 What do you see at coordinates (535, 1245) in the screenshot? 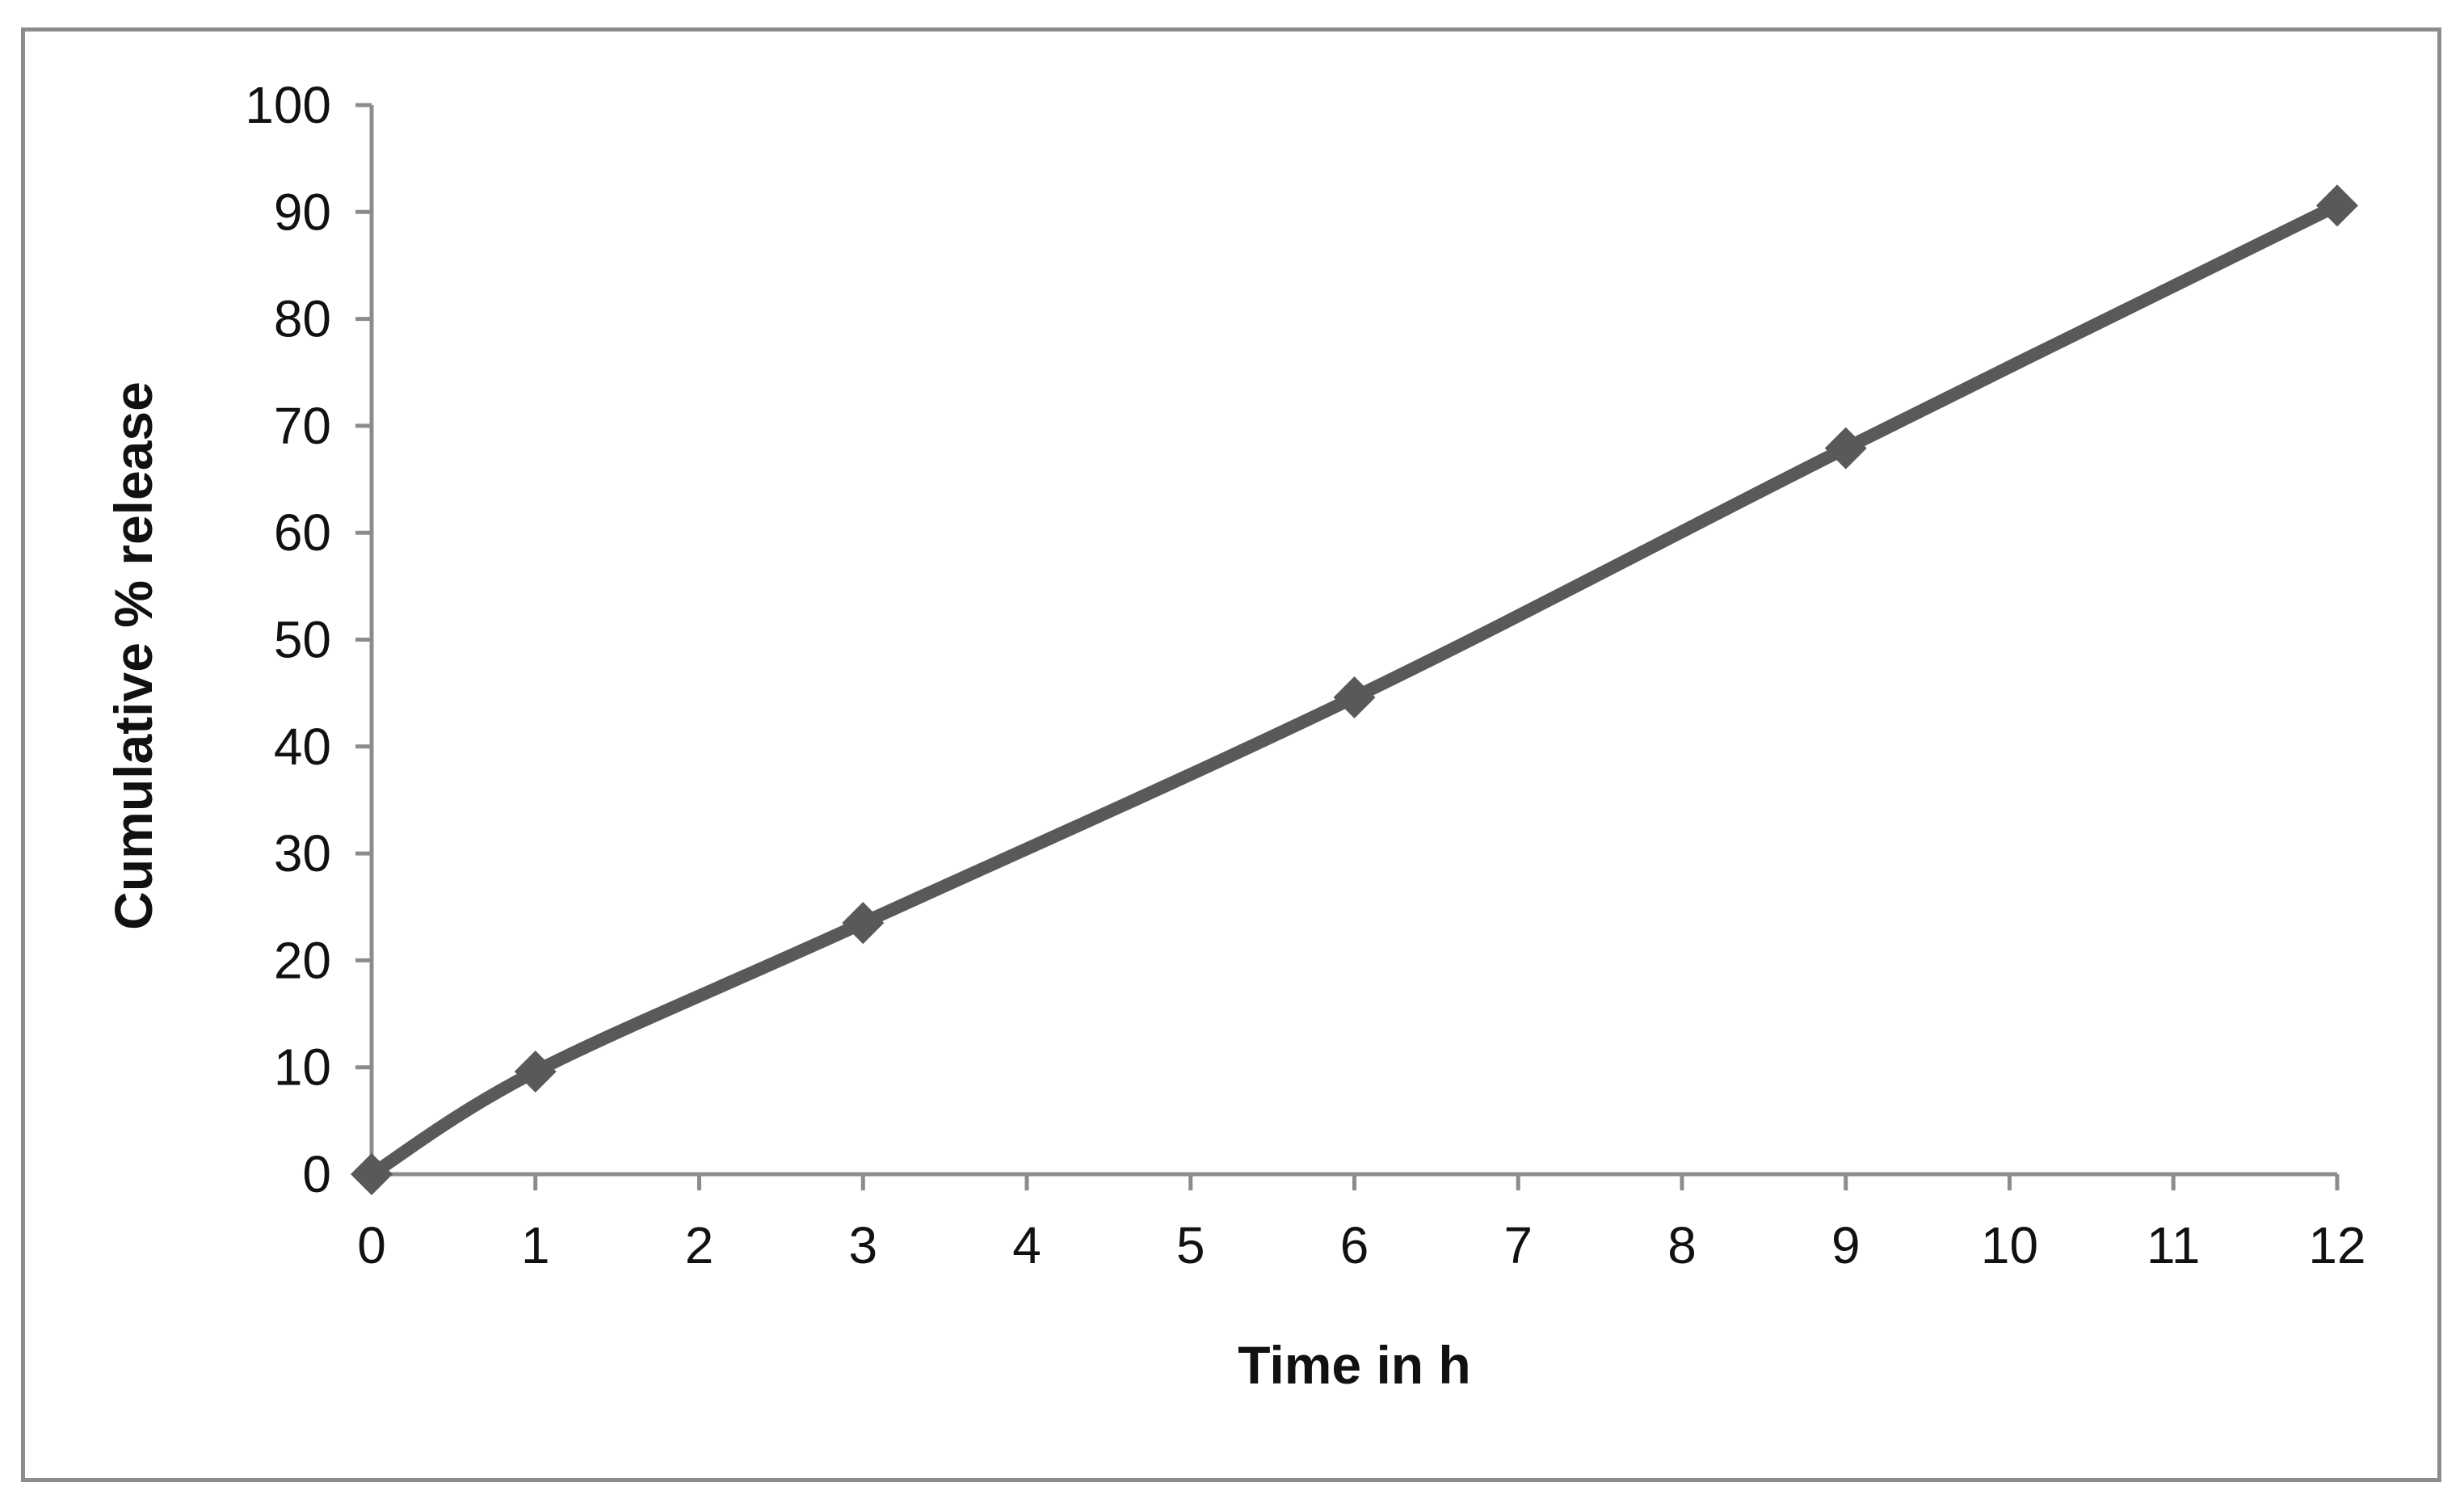
I see `x-tick-label: 1` at bounding box center [535, 1245].